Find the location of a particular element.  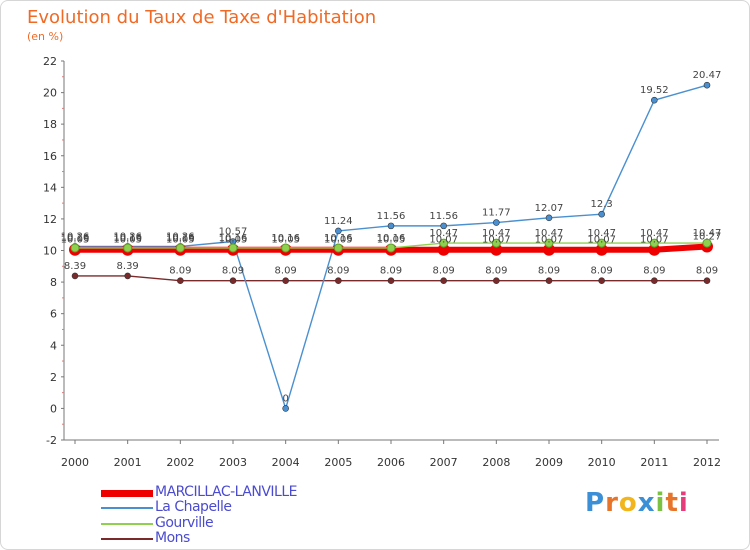

chart-subtitle: (en %) is located at coordinates (45, 36).